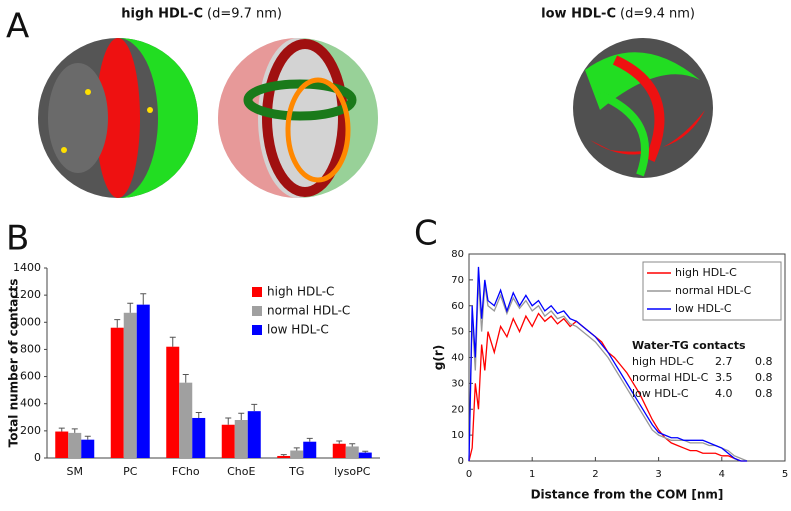 This screenshot has width=791, height=511. I want to click on annotation-cell: 4.0, so click(724, 393).